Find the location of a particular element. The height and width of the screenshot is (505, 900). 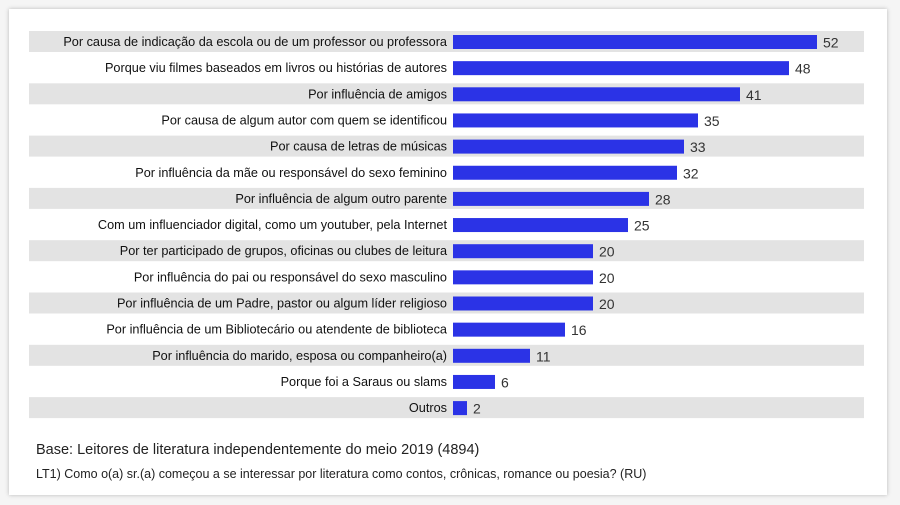

category-label: Por influência de algum outro parente is located at coordinates (341, 199).